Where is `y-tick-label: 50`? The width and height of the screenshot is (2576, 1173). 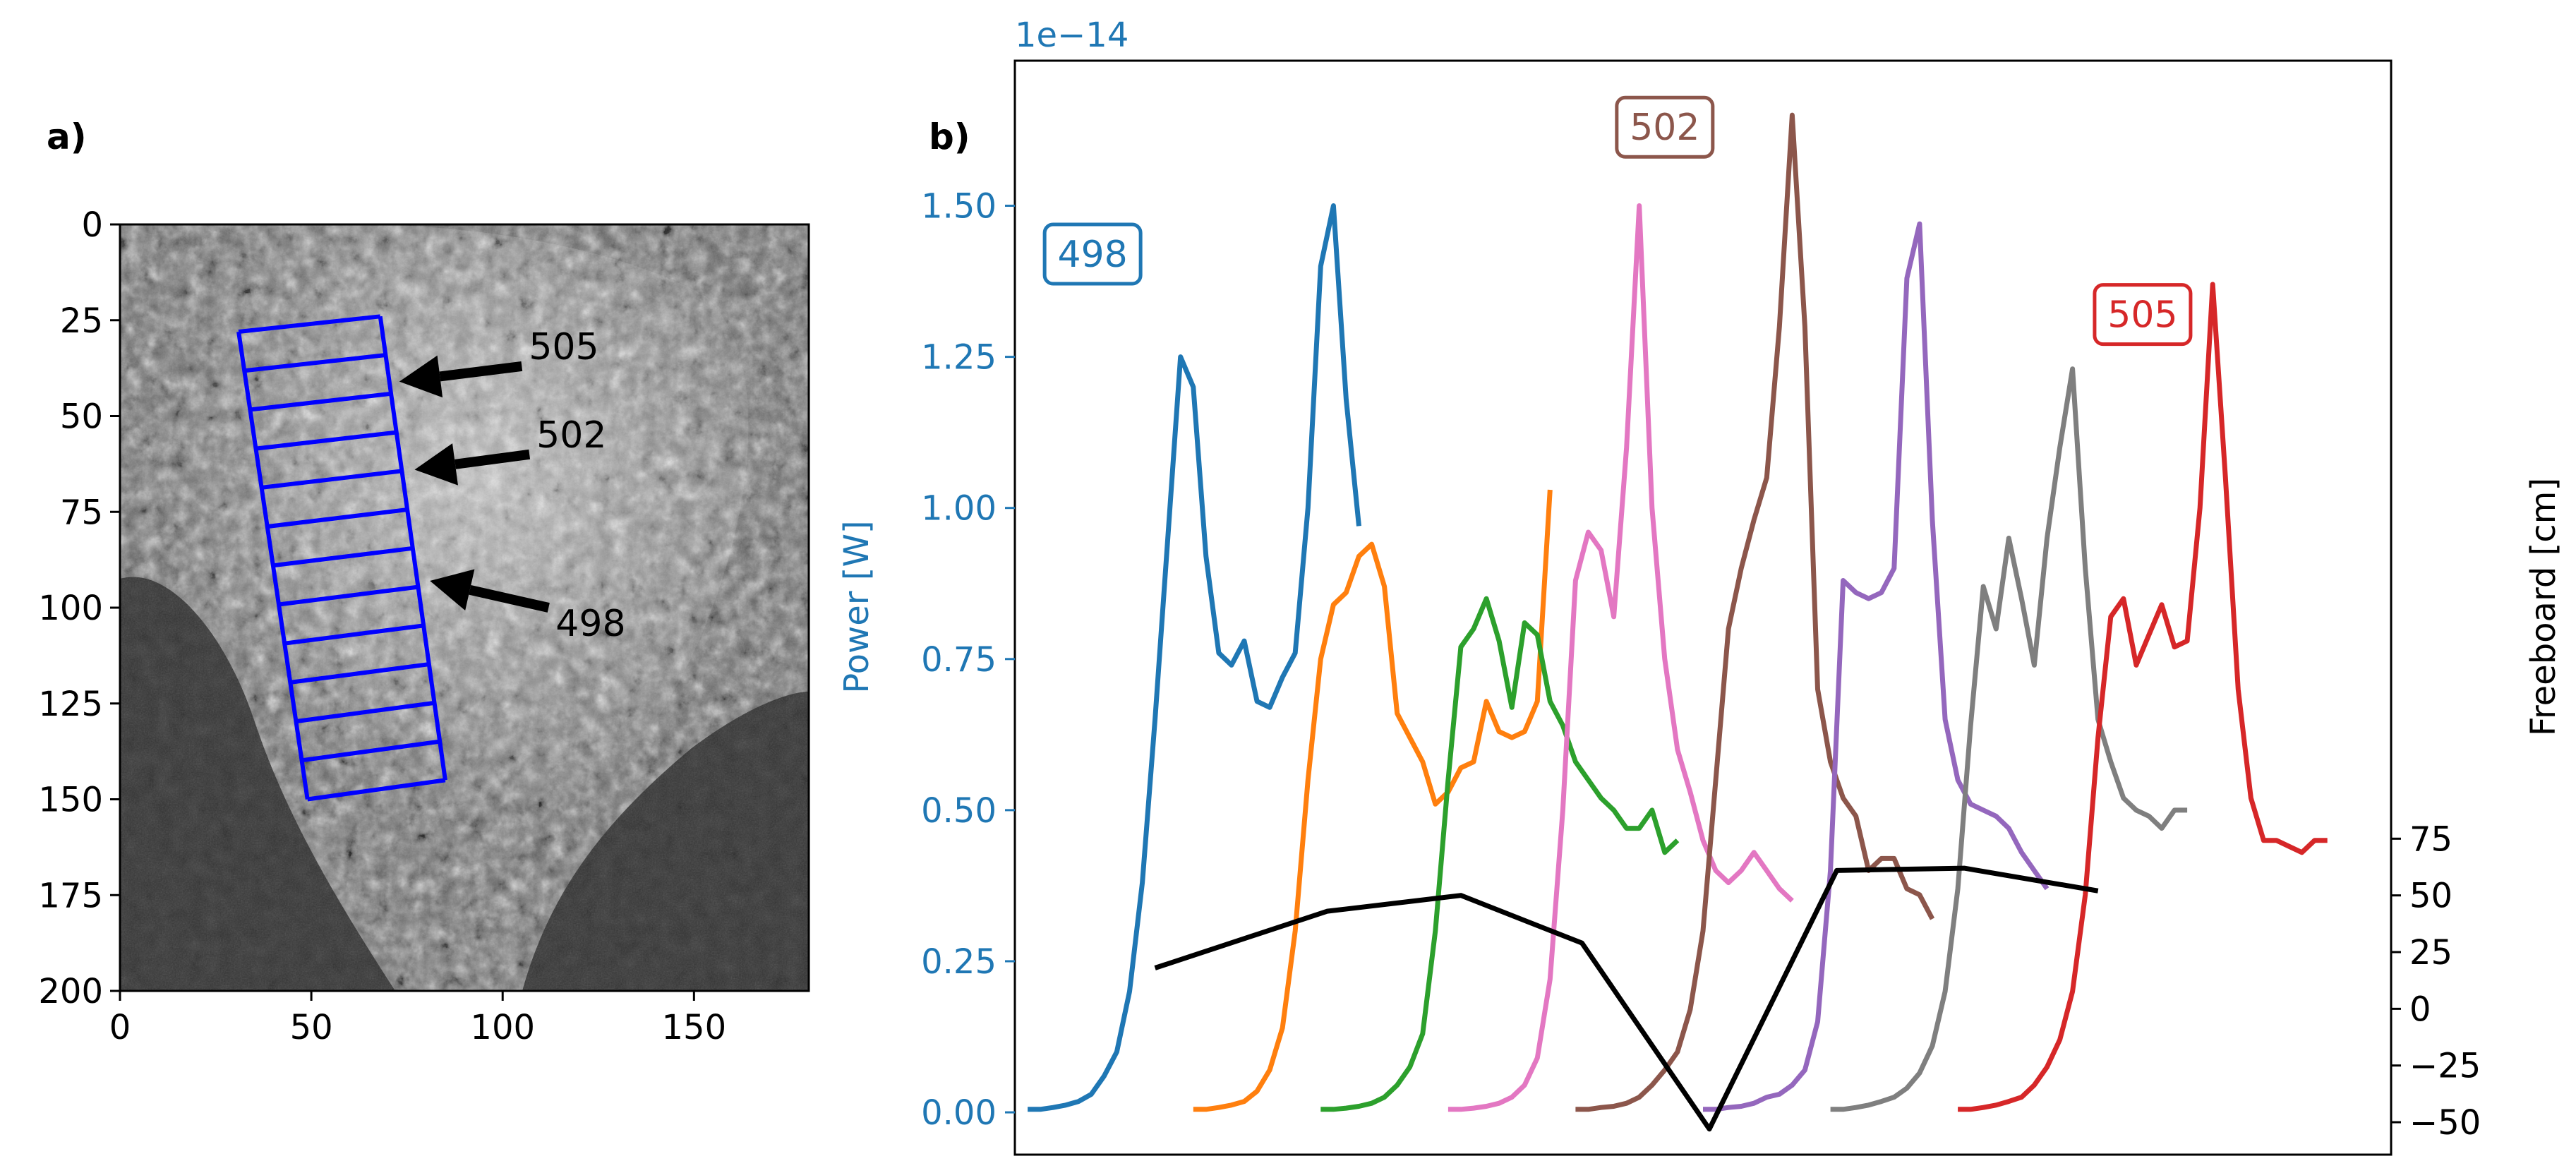
y-tick-label: 50 is located at coordinates (81, 417).